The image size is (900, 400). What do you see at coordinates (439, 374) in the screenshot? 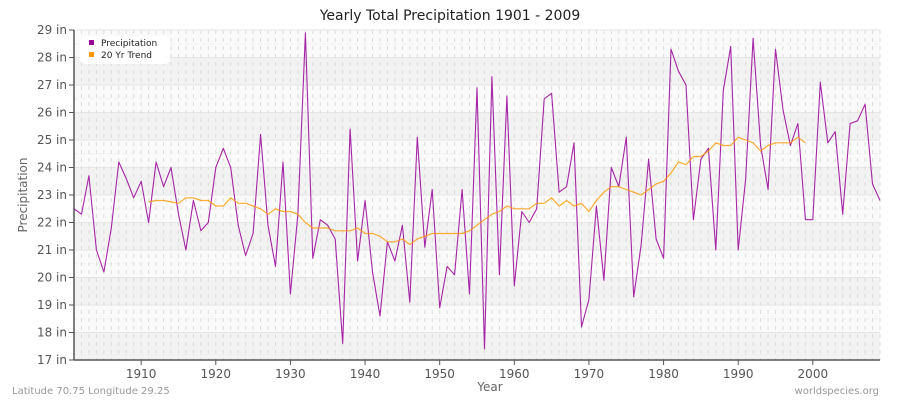
I see `x-tick-label: 1950` at bounding box center [439, 374].